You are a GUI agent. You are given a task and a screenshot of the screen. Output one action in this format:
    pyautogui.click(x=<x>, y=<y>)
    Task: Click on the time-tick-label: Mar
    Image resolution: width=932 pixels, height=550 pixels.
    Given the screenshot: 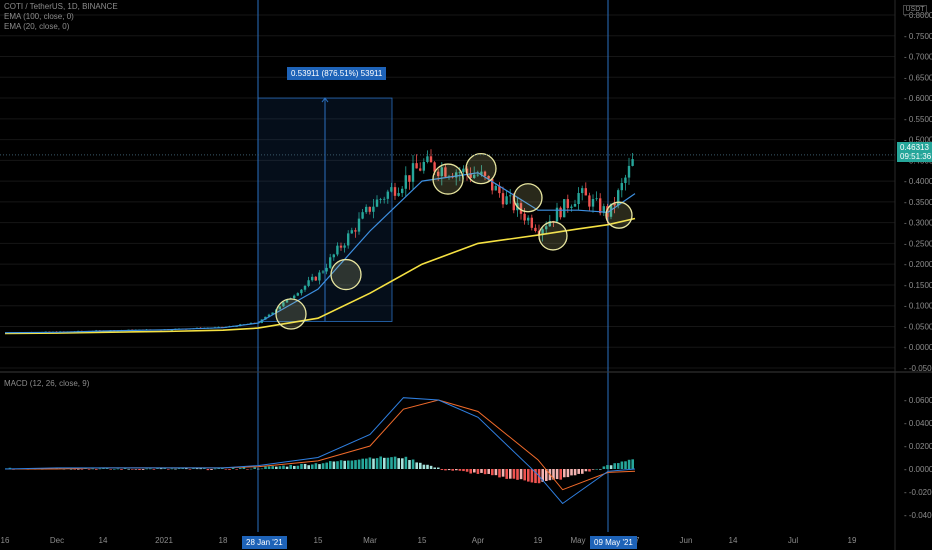 What is the action you would take?
    pyautogui.click(x=370, y=540)
    